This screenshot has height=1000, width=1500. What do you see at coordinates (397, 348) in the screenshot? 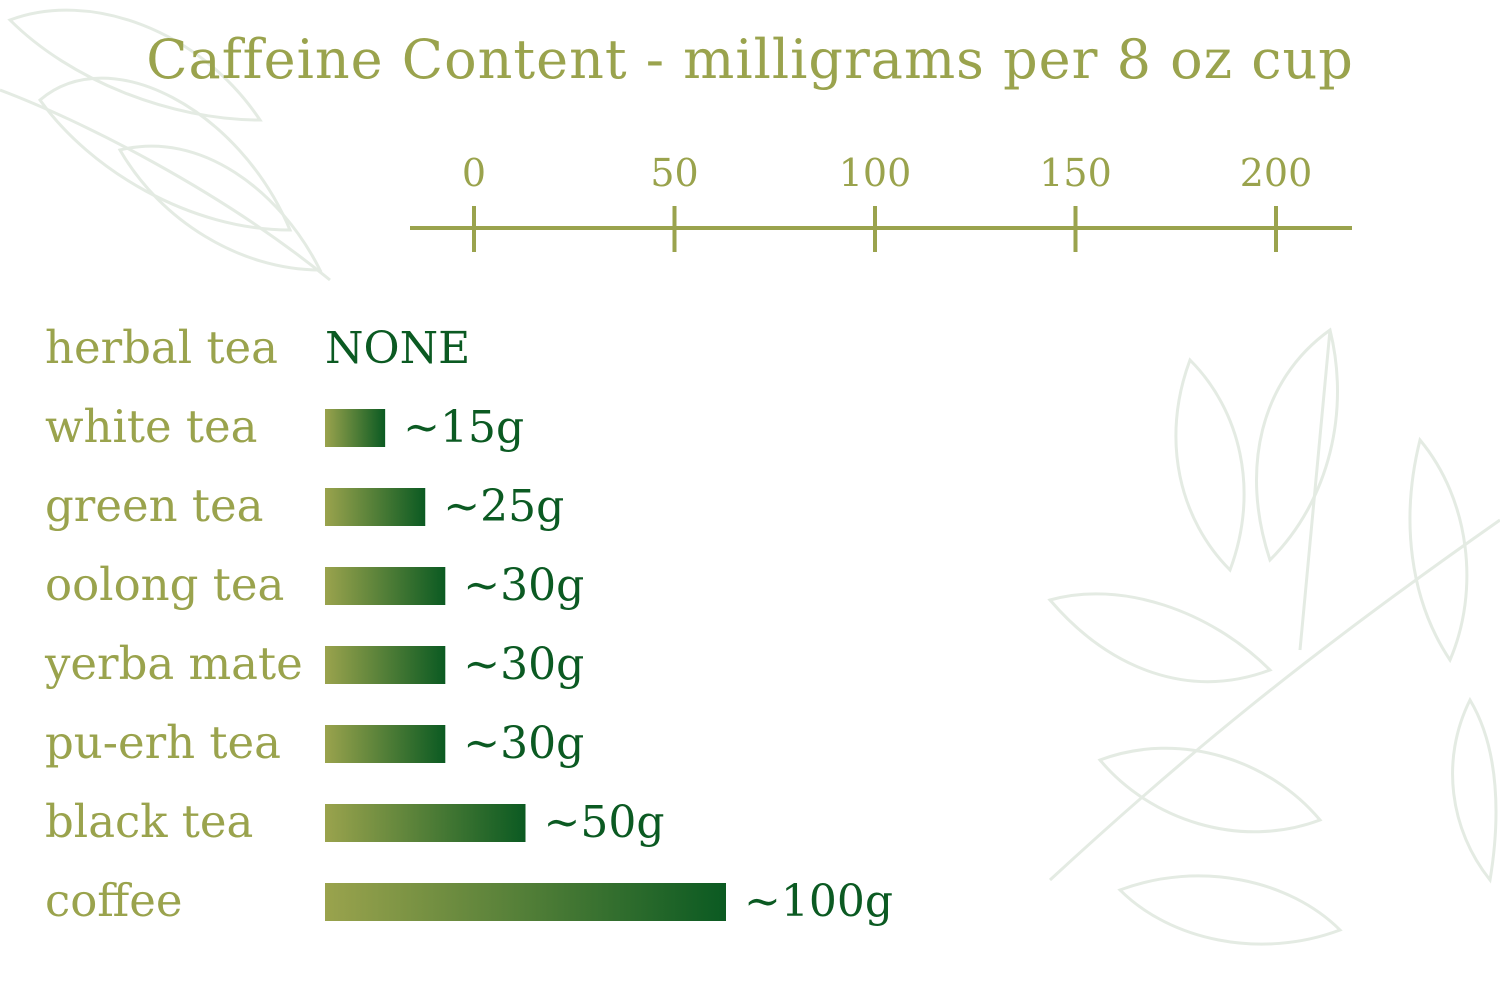
I see `value-label: NONE` at bounding box center [397, 348].